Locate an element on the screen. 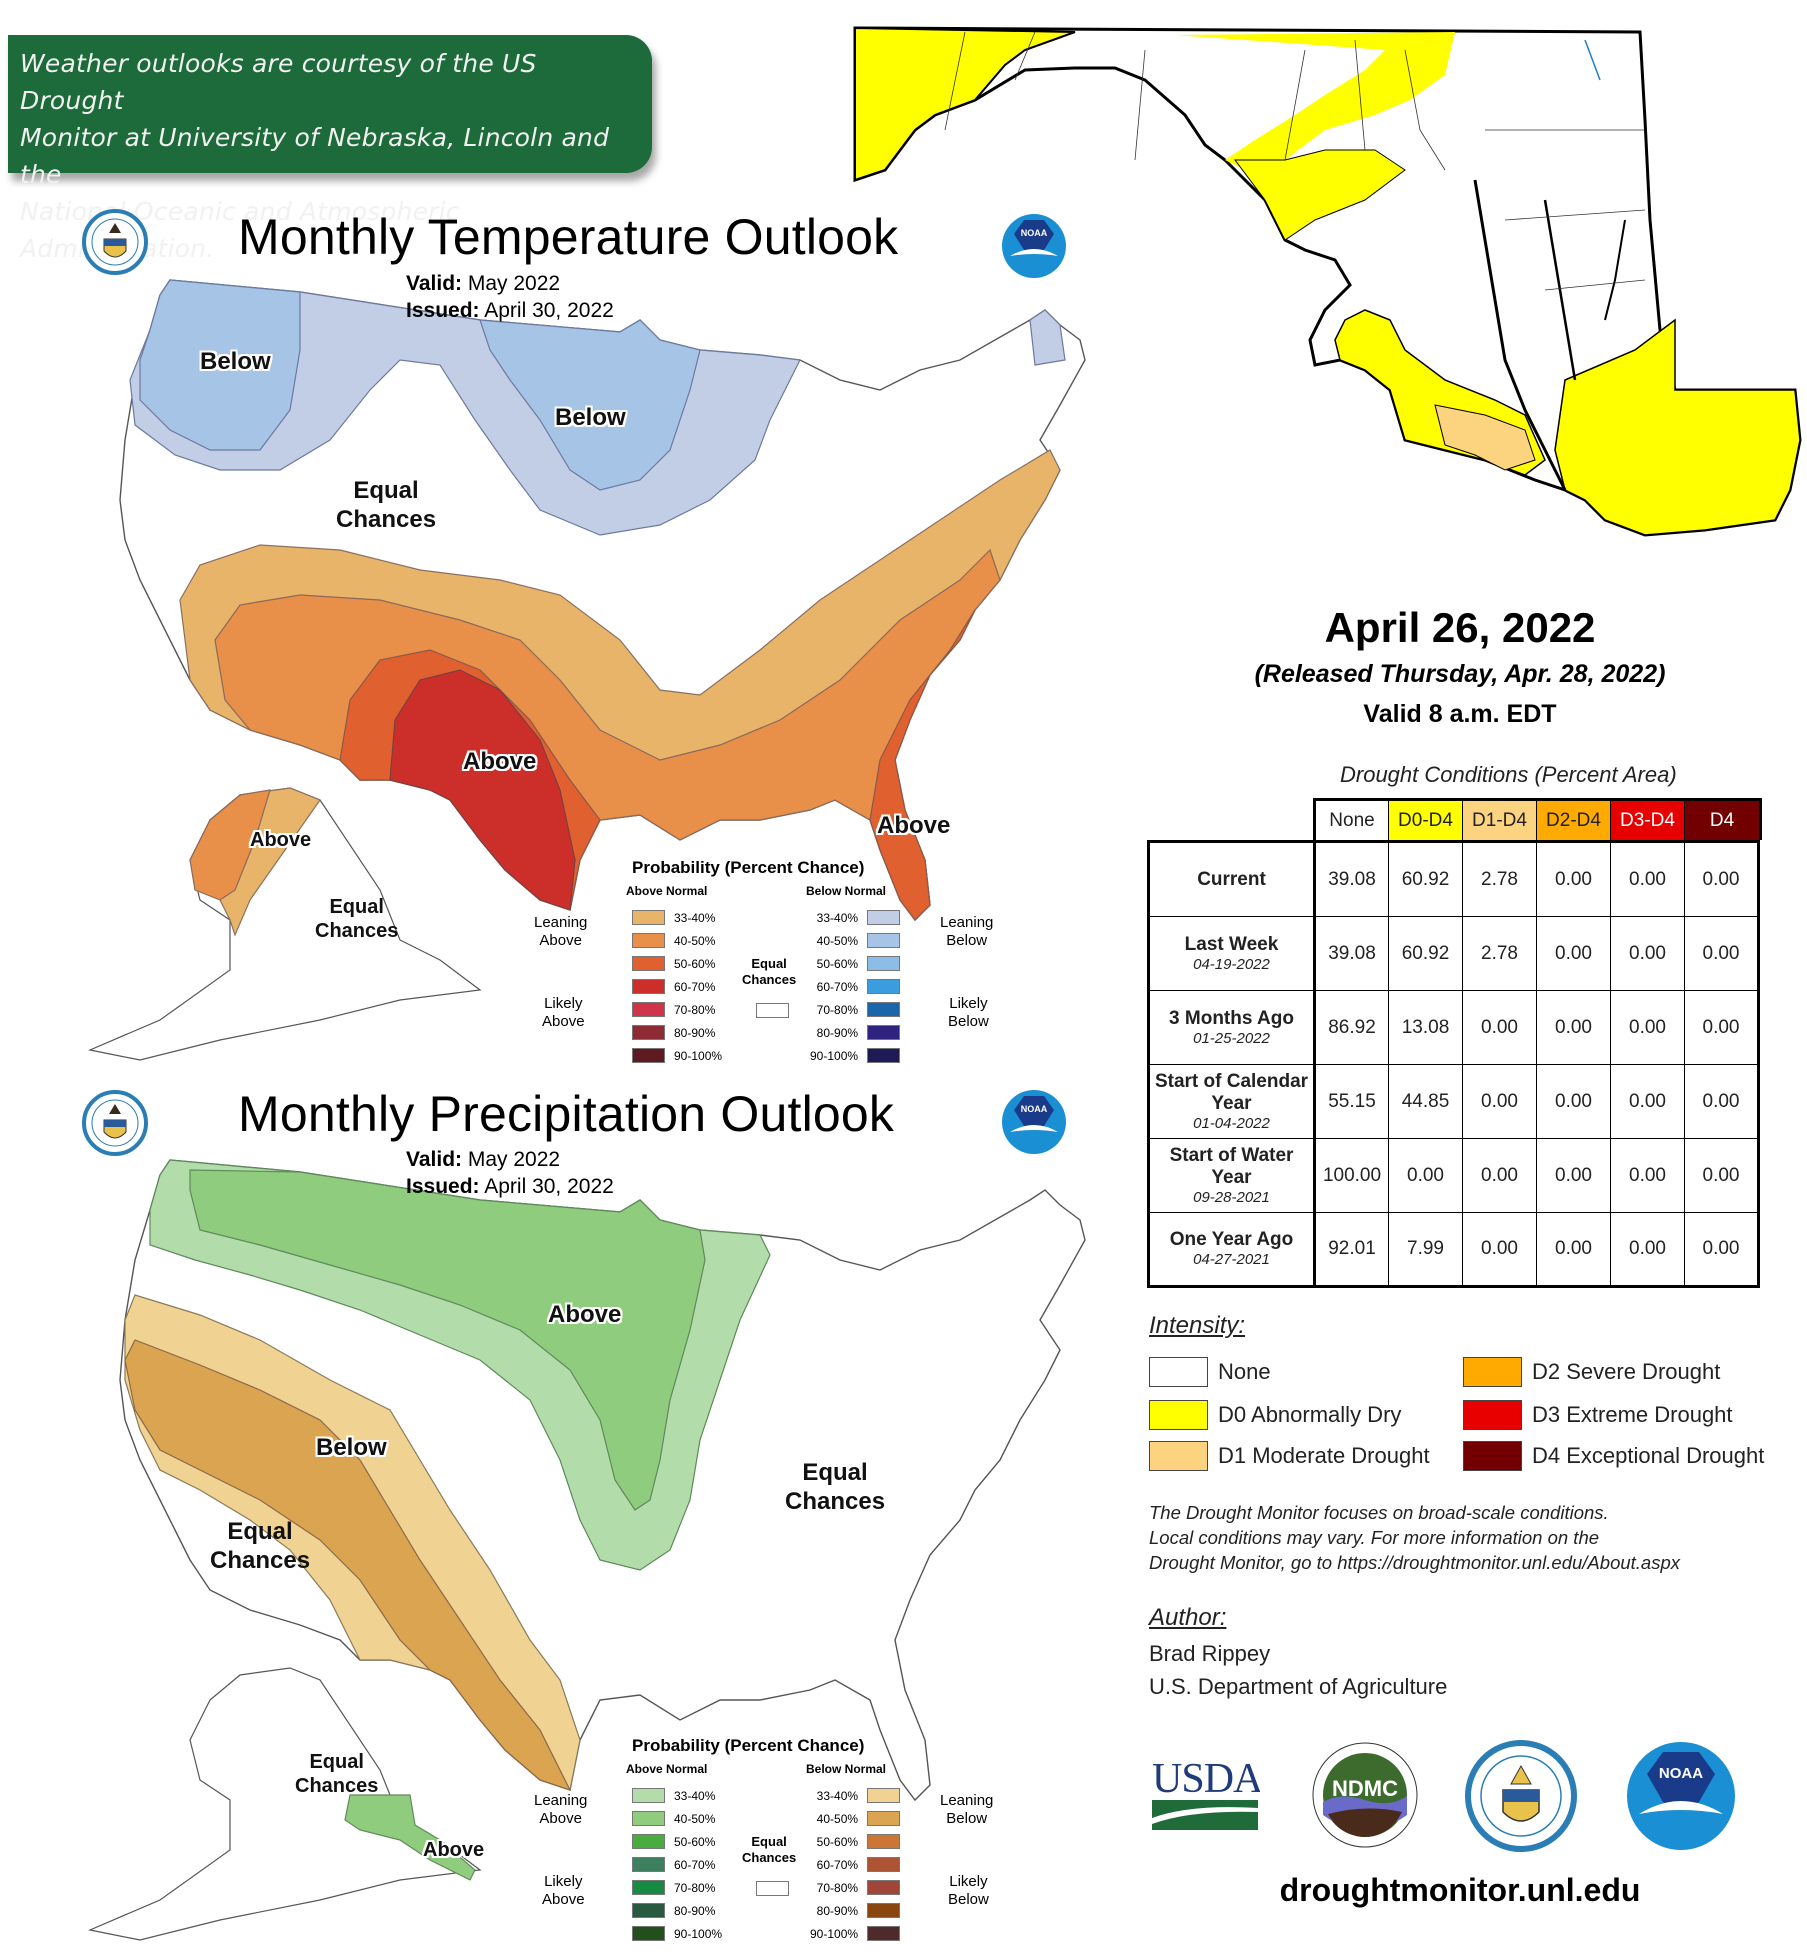 The width and height of the screenshot is (1807, 1952). intensity-d0: D0 Abnormally Dry is located at coordinates (1275, 1415).